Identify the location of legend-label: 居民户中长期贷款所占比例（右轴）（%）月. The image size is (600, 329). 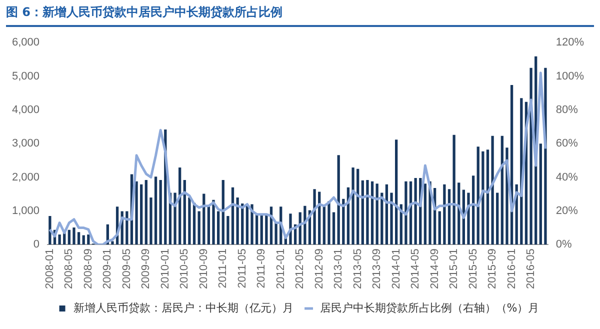
(430, 307).